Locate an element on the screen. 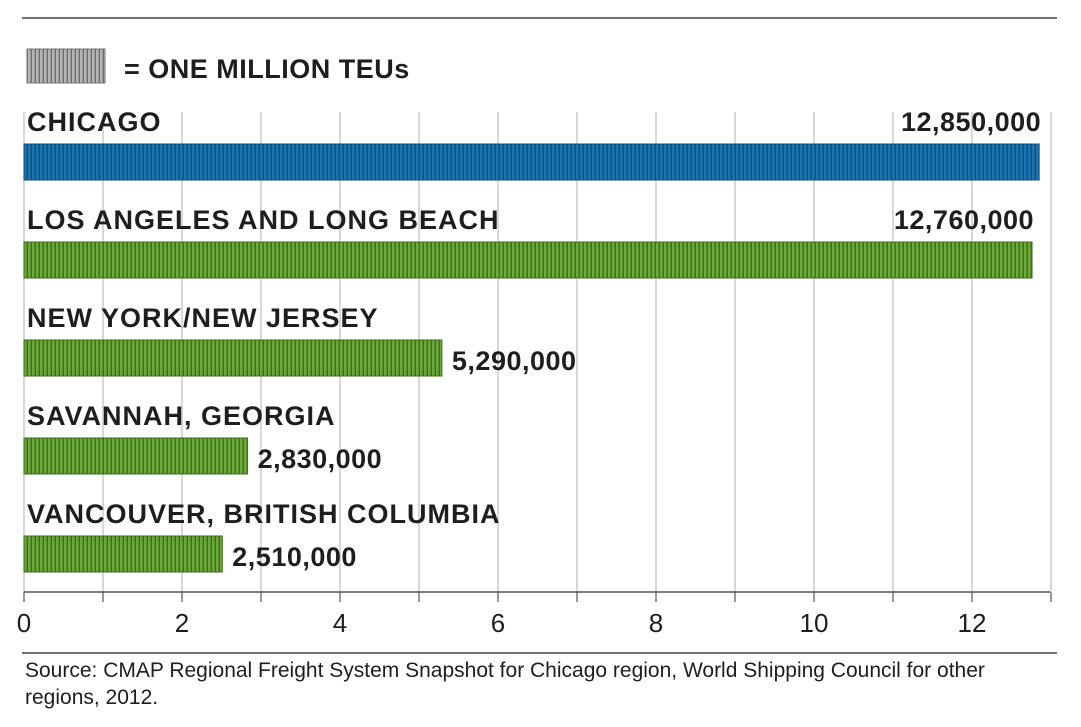 The width and height of the screenshot is (1081, 727). category-label: NEW YORK/NEW JERSEY is located at coordinates (203, 318).